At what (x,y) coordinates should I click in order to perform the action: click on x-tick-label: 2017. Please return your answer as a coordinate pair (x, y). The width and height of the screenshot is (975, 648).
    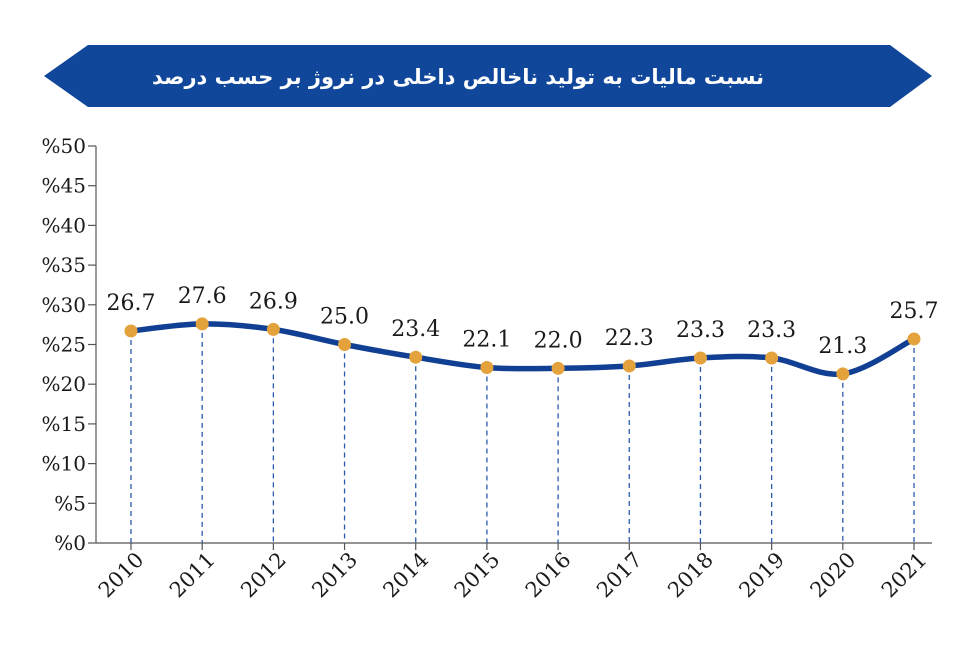
    Looking at the image, I should click on (619, 575).